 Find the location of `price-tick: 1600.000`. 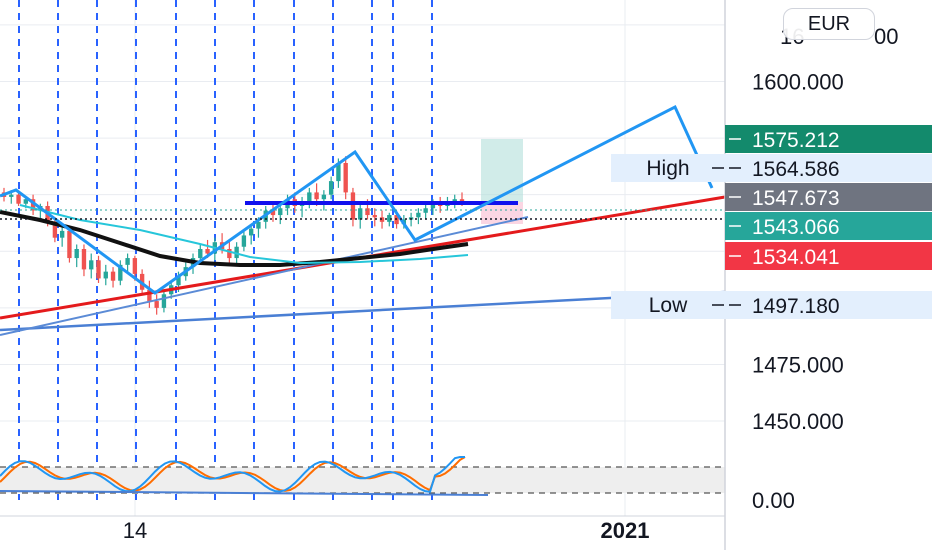

price-tick: 1600.000 is located at coordinates (798, 81).